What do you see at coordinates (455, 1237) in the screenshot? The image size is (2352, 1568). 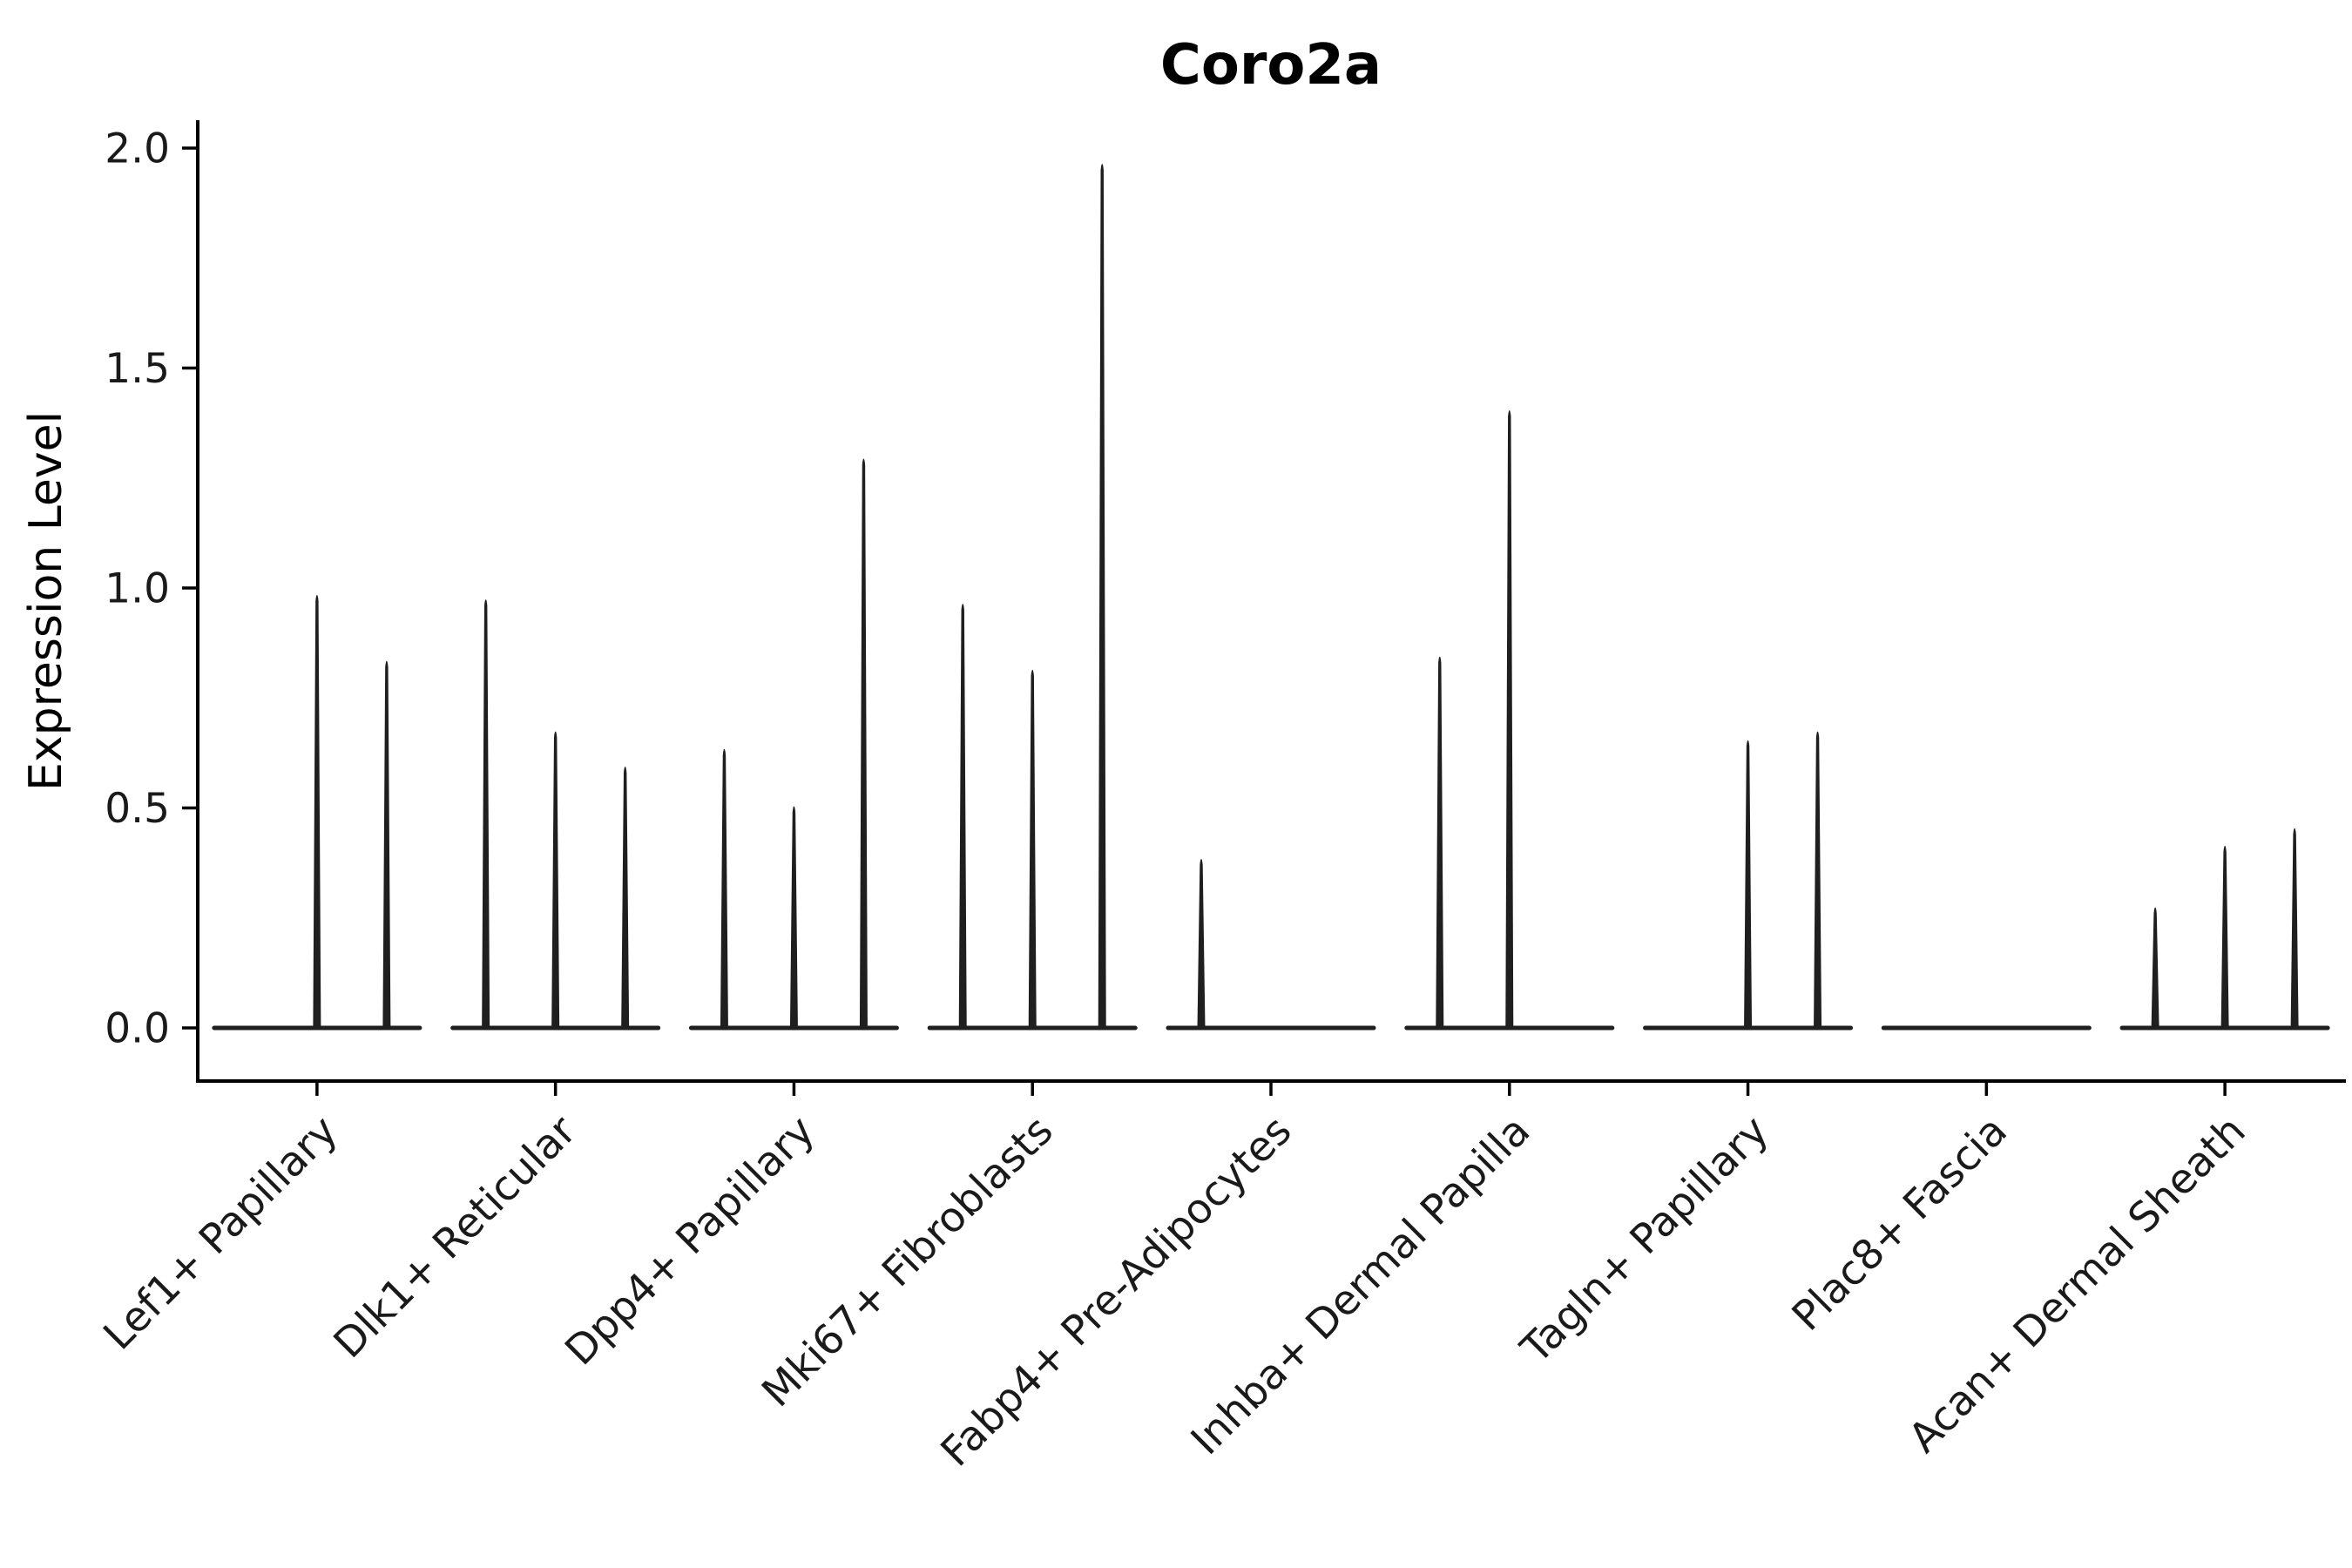 I see `x-tick-label: Dlk1+ Reticular` at bounding box center [455, 1237].